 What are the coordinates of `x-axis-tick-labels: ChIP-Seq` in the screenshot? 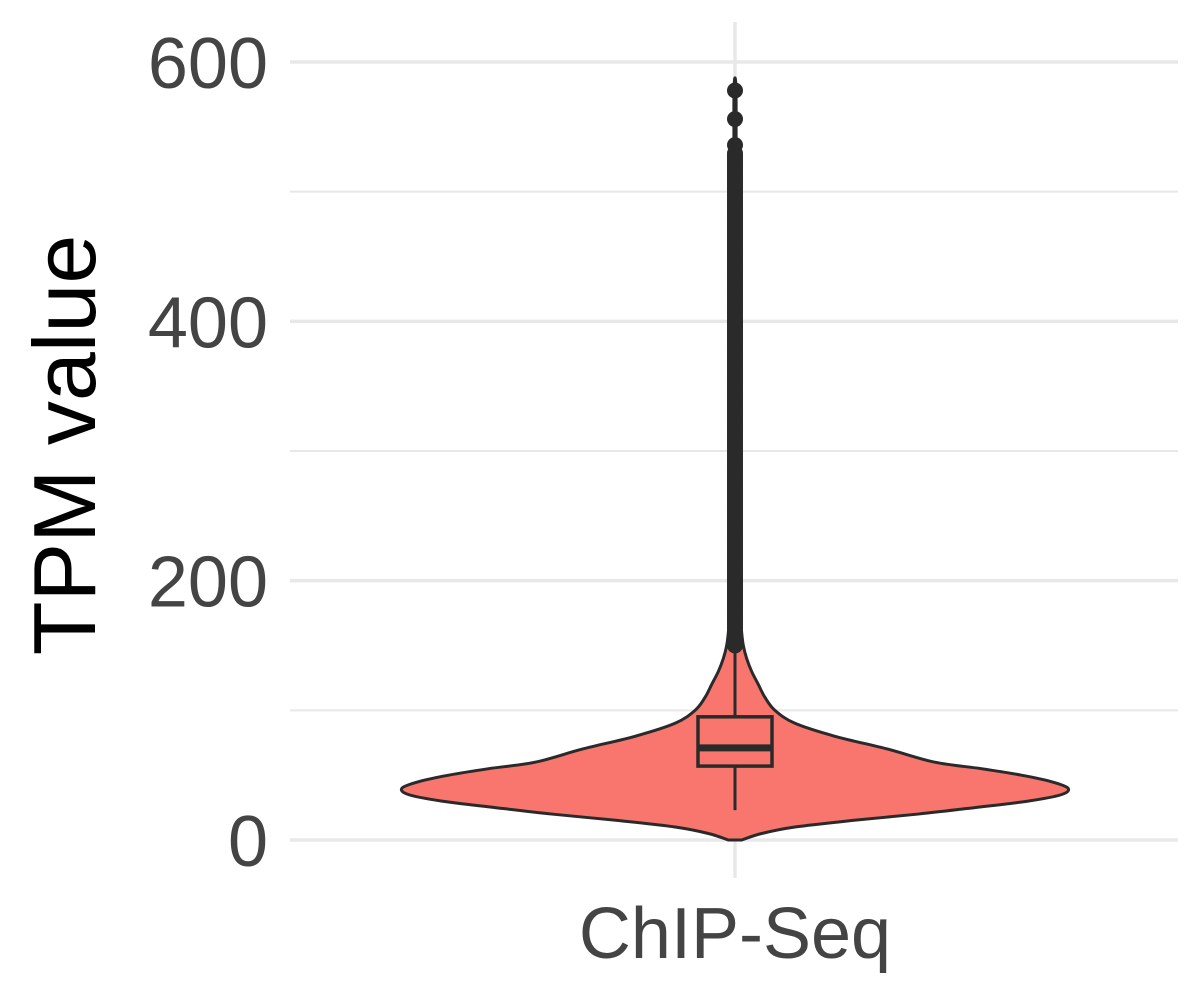 It's located at (735, 934).